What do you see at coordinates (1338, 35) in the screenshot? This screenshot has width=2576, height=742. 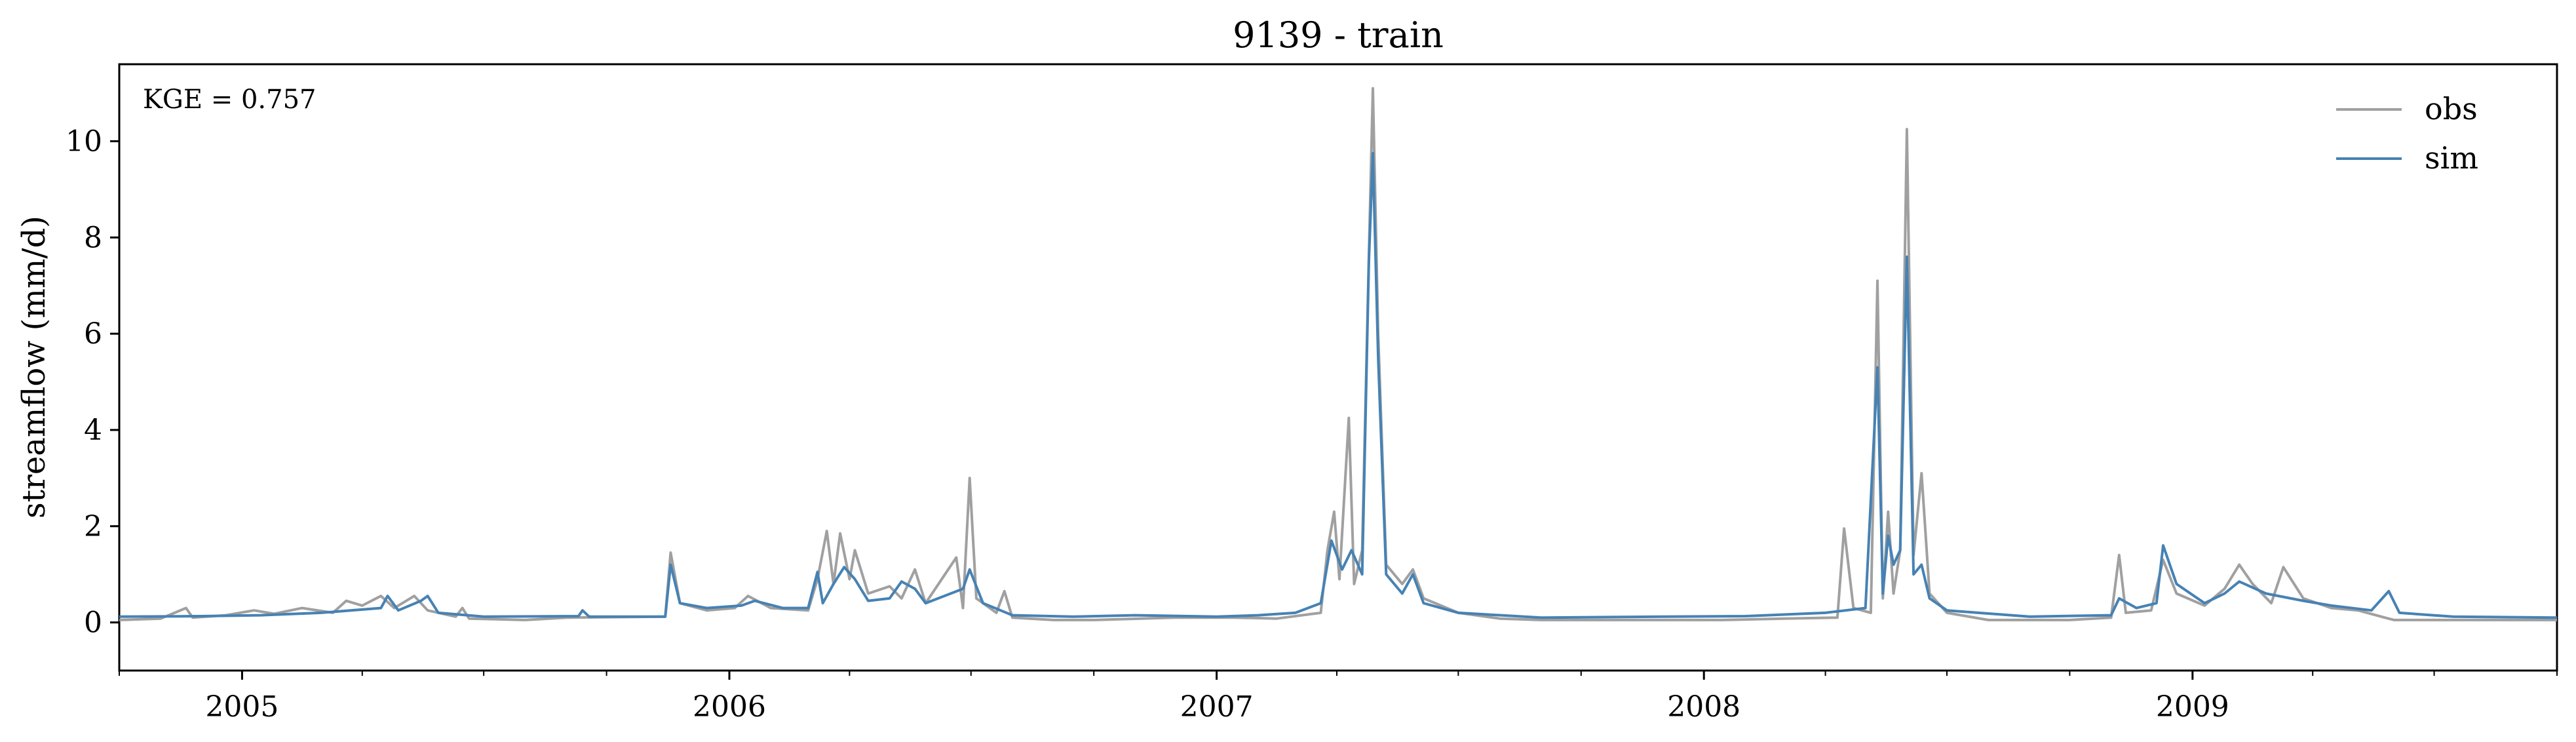 I see `chart-title: 9139 - train` at bounding box center [1338, 35].